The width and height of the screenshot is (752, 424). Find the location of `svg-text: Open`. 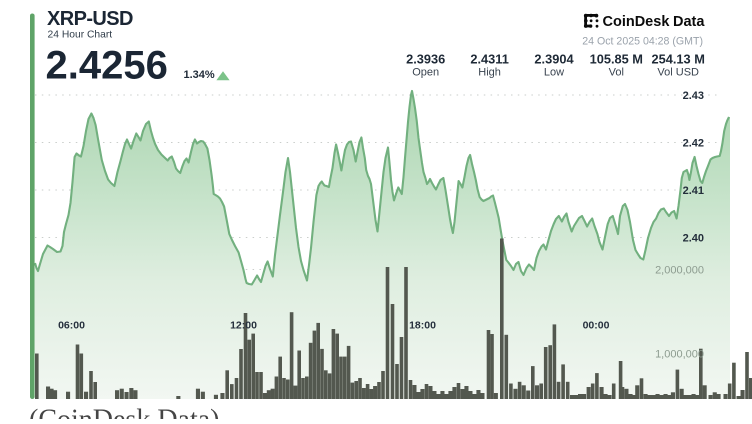

svg-text: Open is located at coordinates (425, 73).